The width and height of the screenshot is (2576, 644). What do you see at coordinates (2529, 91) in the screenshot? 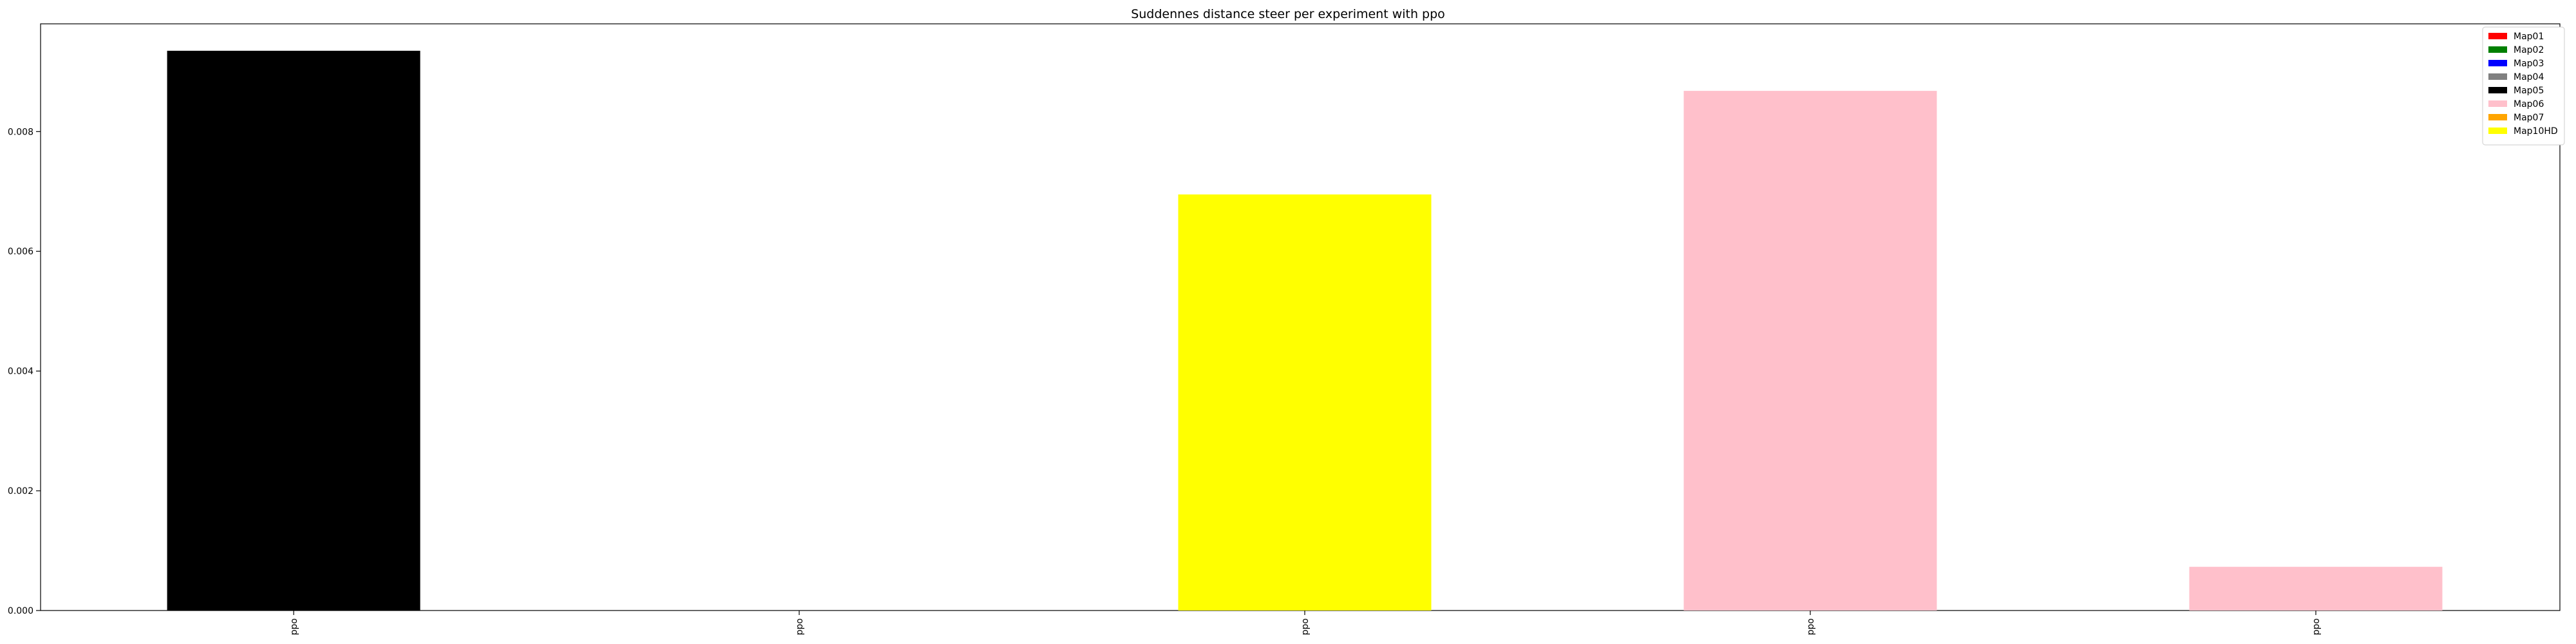
I see `legend-label: Map05` at bounding box center [2529, 91].